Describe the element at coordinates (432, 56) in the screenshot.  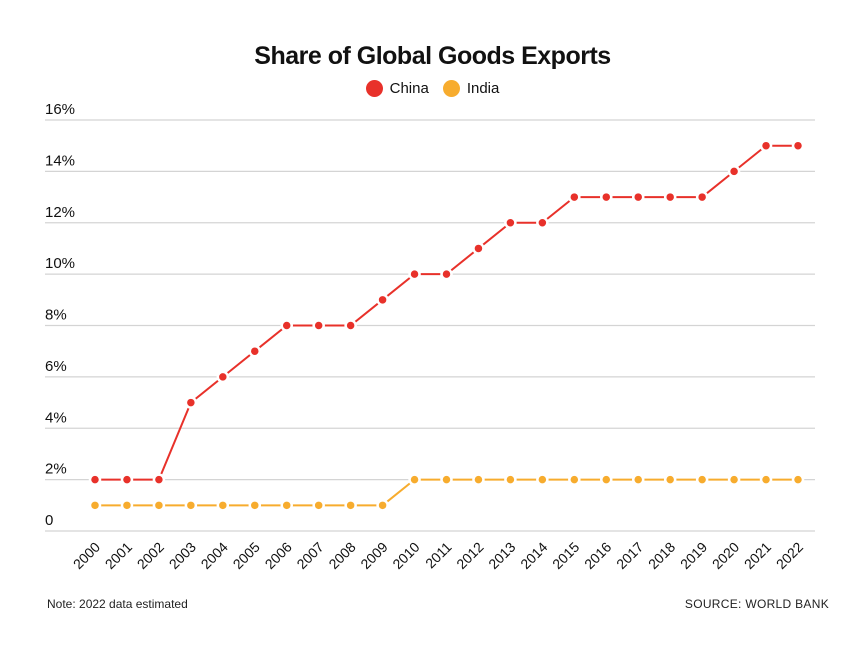
I see `chart-title: Share of Global Goods Exports` at that location.